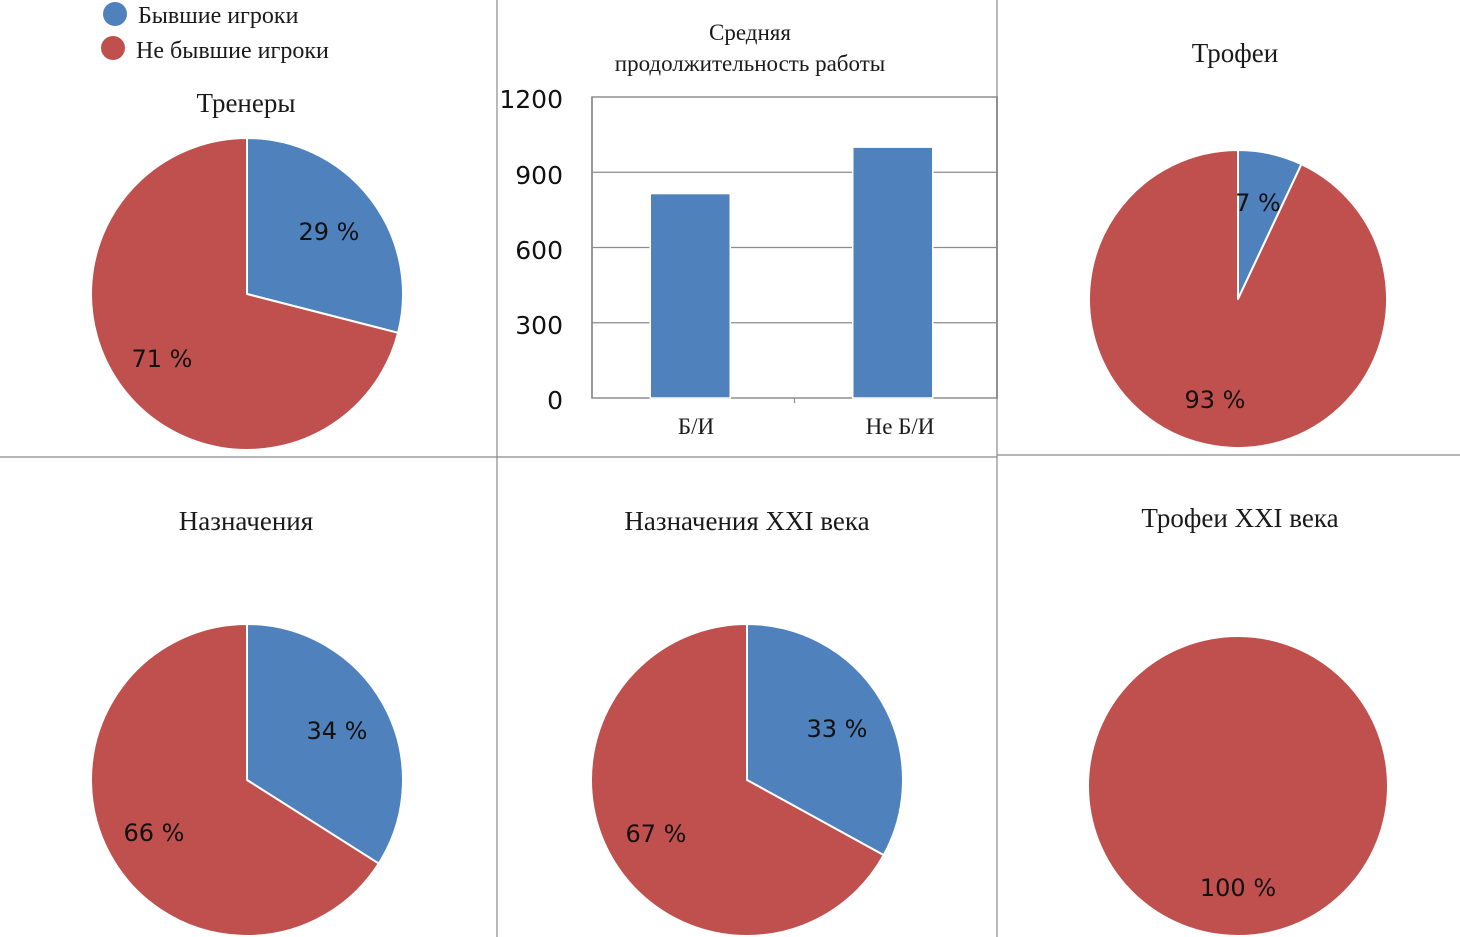 The width and height of the screenshot is (1460, 937). What do you see at coordinates (750, 63) in the screenshot?
I see `bar-chart-title-line-2: продолжительность работы` at bounding box center [750, 63].